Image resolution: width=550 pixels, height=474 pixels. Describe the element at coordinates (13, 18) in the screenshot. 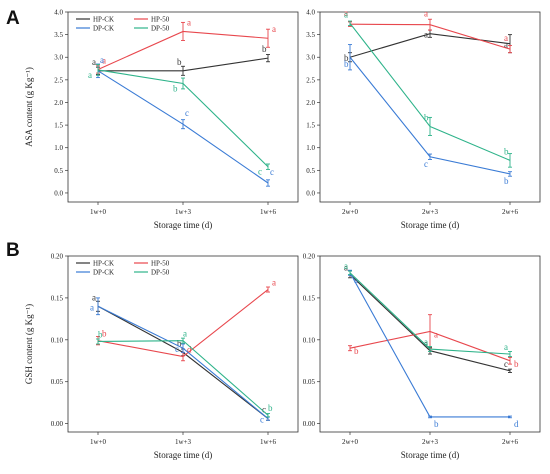

I see `panel-letter-a: A` at that location.